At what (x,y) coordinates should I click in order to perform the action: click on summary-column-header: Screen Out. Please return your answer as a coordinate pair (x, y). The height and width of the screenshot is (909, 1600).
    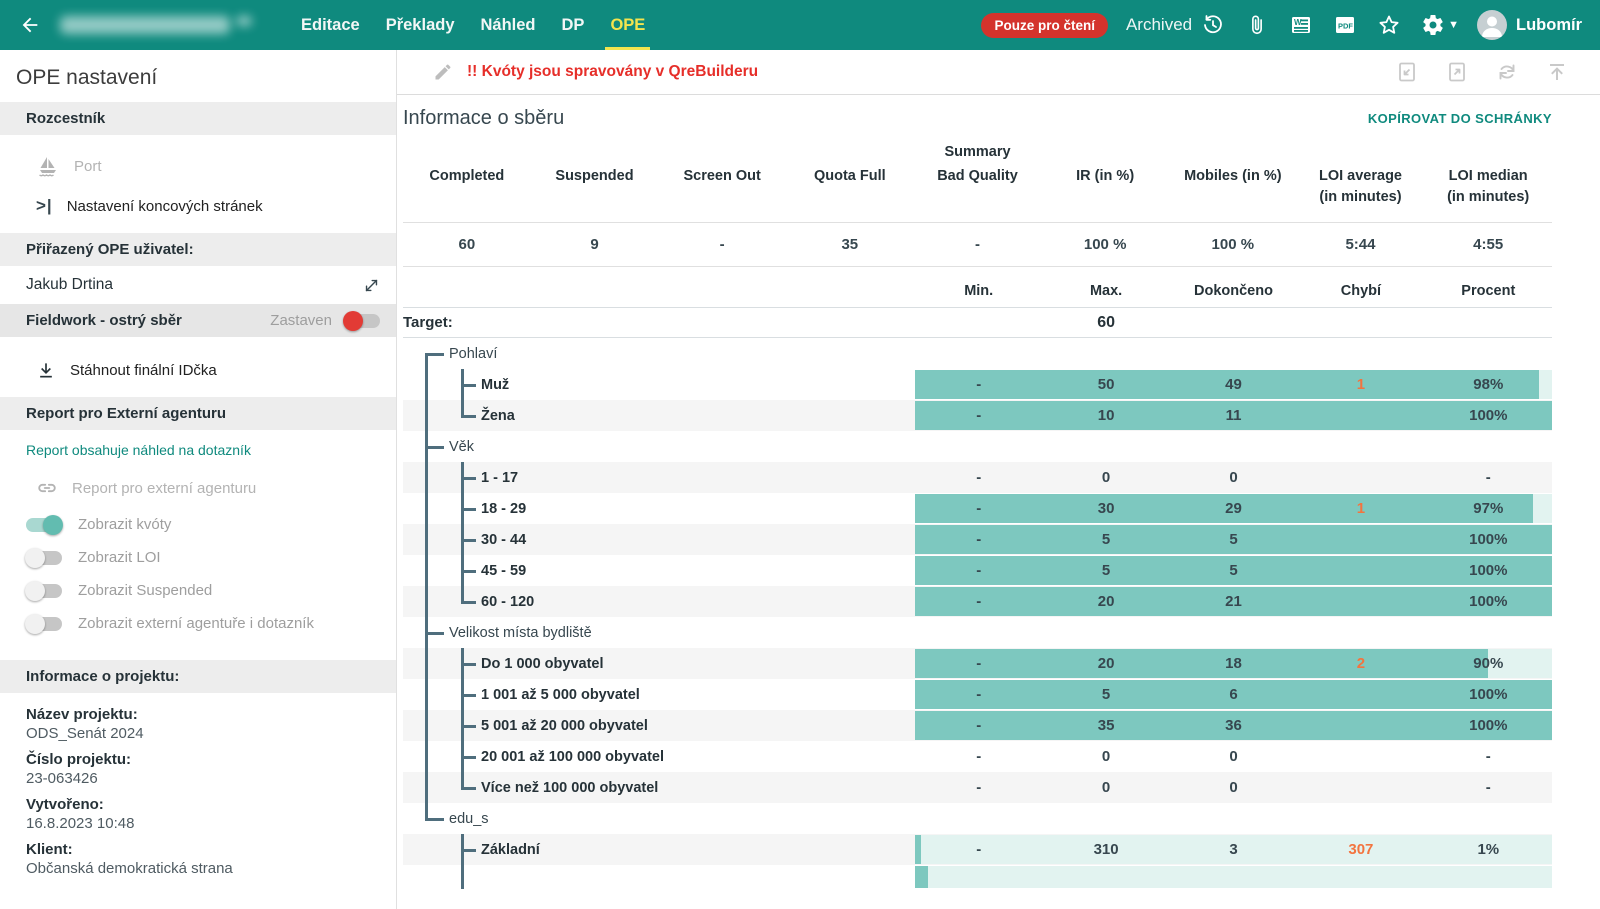
    Looking at the image, I should click on (722, 176).